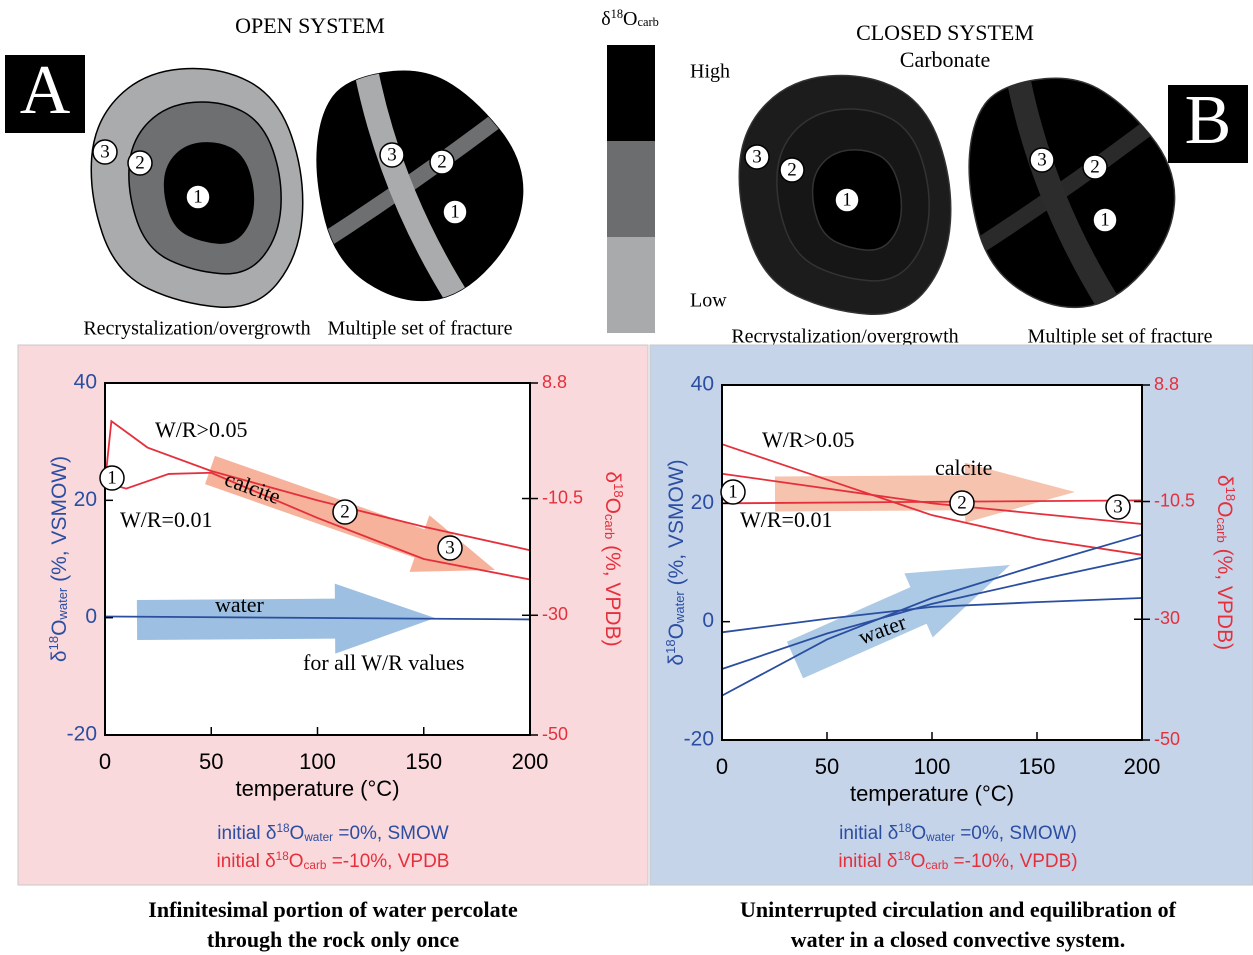 The height and width of the screenshot is (955, 1253). What do you see at coordinates (554, 382) in the screenshot?
I see `y2-tick-label: 8.8` at bounding box center [554, 382].